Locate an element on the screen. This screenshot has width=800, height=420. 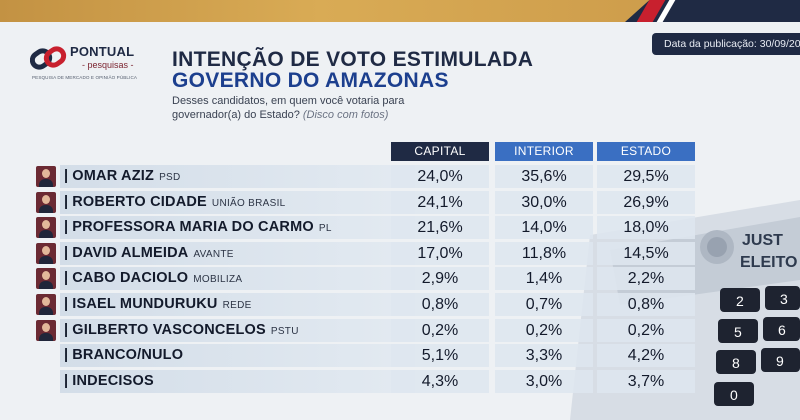
value-interior: 30,0% is located at coordinates (544, 202).